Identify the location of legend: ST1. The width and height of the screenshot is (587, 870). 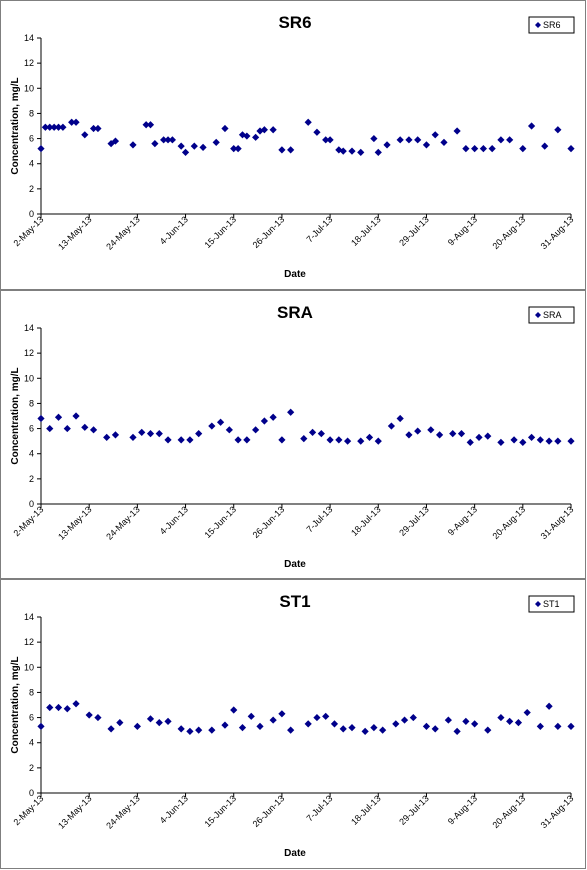
(551, 604).